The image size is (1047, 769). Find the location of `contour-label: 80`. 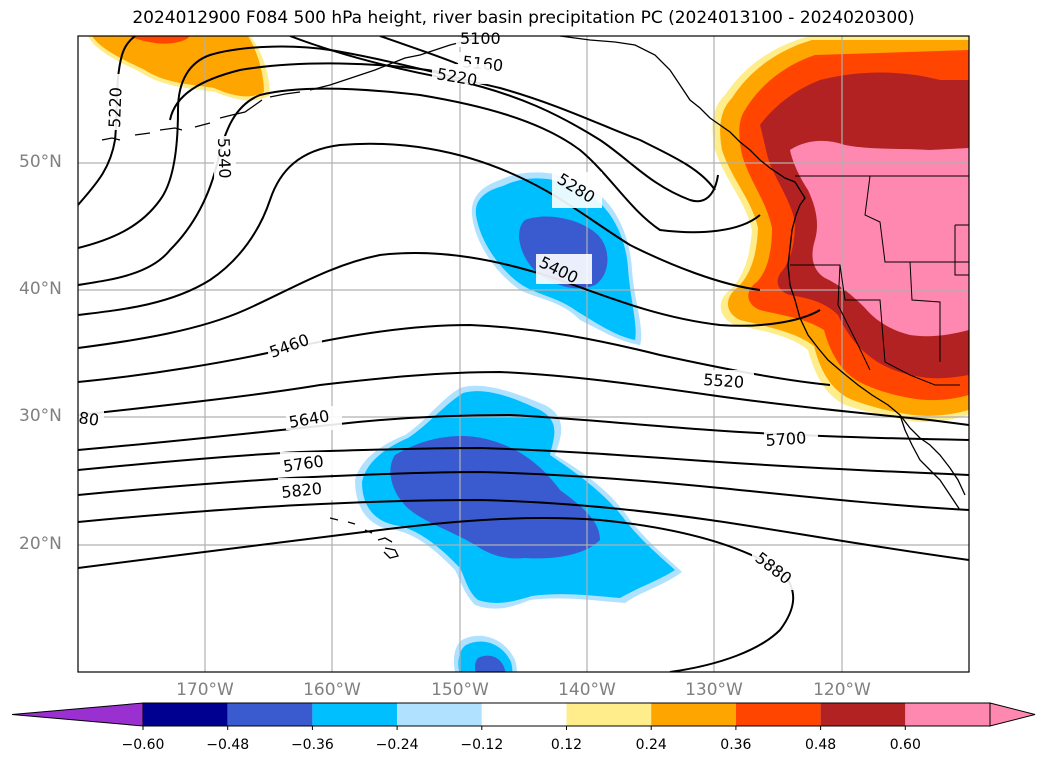

contour-label: 80 is located at coordinates (88, 419).